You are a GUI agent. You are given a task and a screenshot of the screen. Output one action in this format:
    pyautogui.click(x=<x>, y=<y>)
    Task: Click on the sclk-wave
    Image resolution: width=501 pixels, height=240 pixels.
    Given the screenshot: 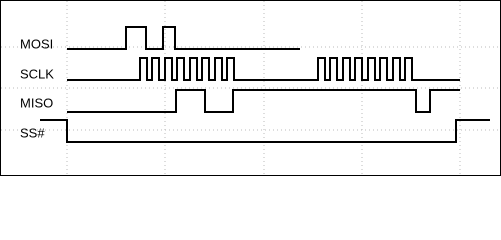 What is the action you would take?
    pyautogui.click(x=263, y=69)
    